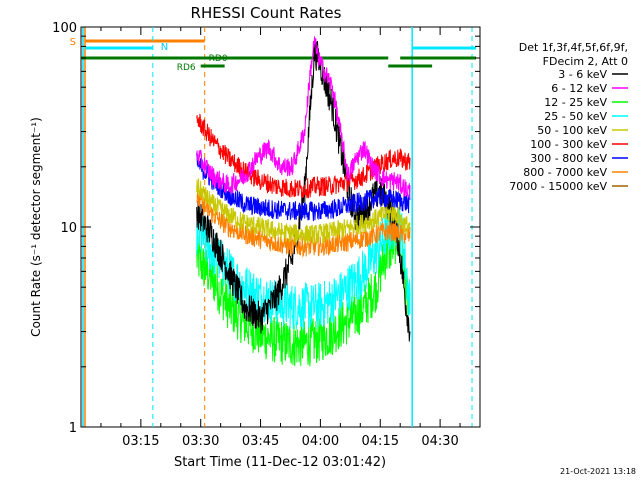  I want to click on legend-entry-label: 3 - 6 keV, so click(582, 74).